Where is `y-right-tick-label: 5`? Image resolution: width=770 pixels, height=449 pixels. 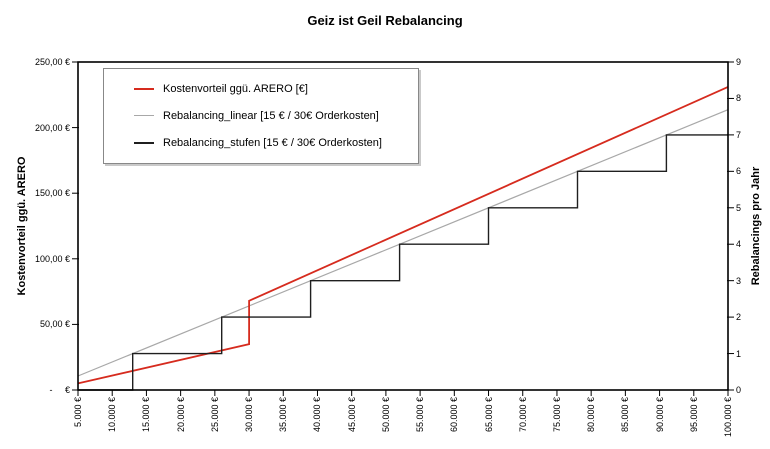 y-right-tick-label: 5 is located at coordinates (739, 207).